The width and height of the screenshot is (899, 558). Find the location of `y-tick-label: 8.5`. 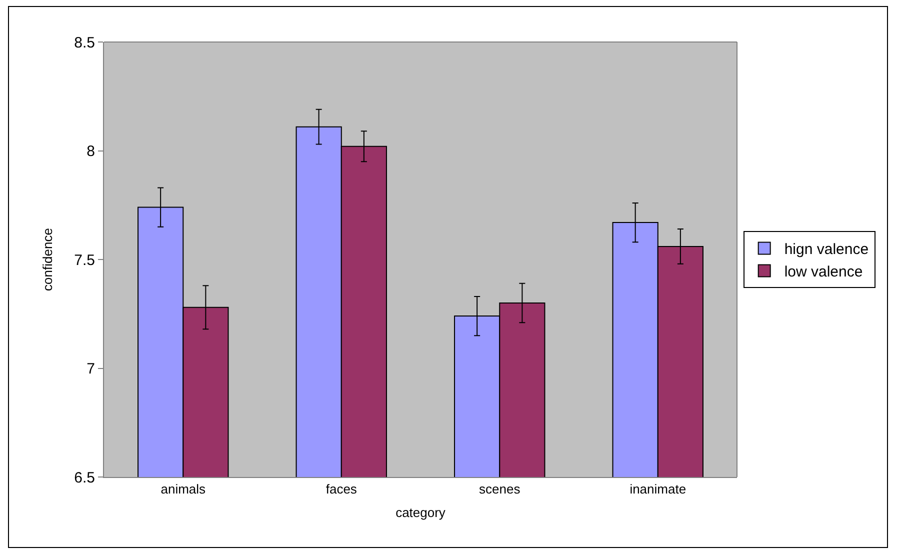

y-tick-label: 8.5 is located at coordinates (84, 43).